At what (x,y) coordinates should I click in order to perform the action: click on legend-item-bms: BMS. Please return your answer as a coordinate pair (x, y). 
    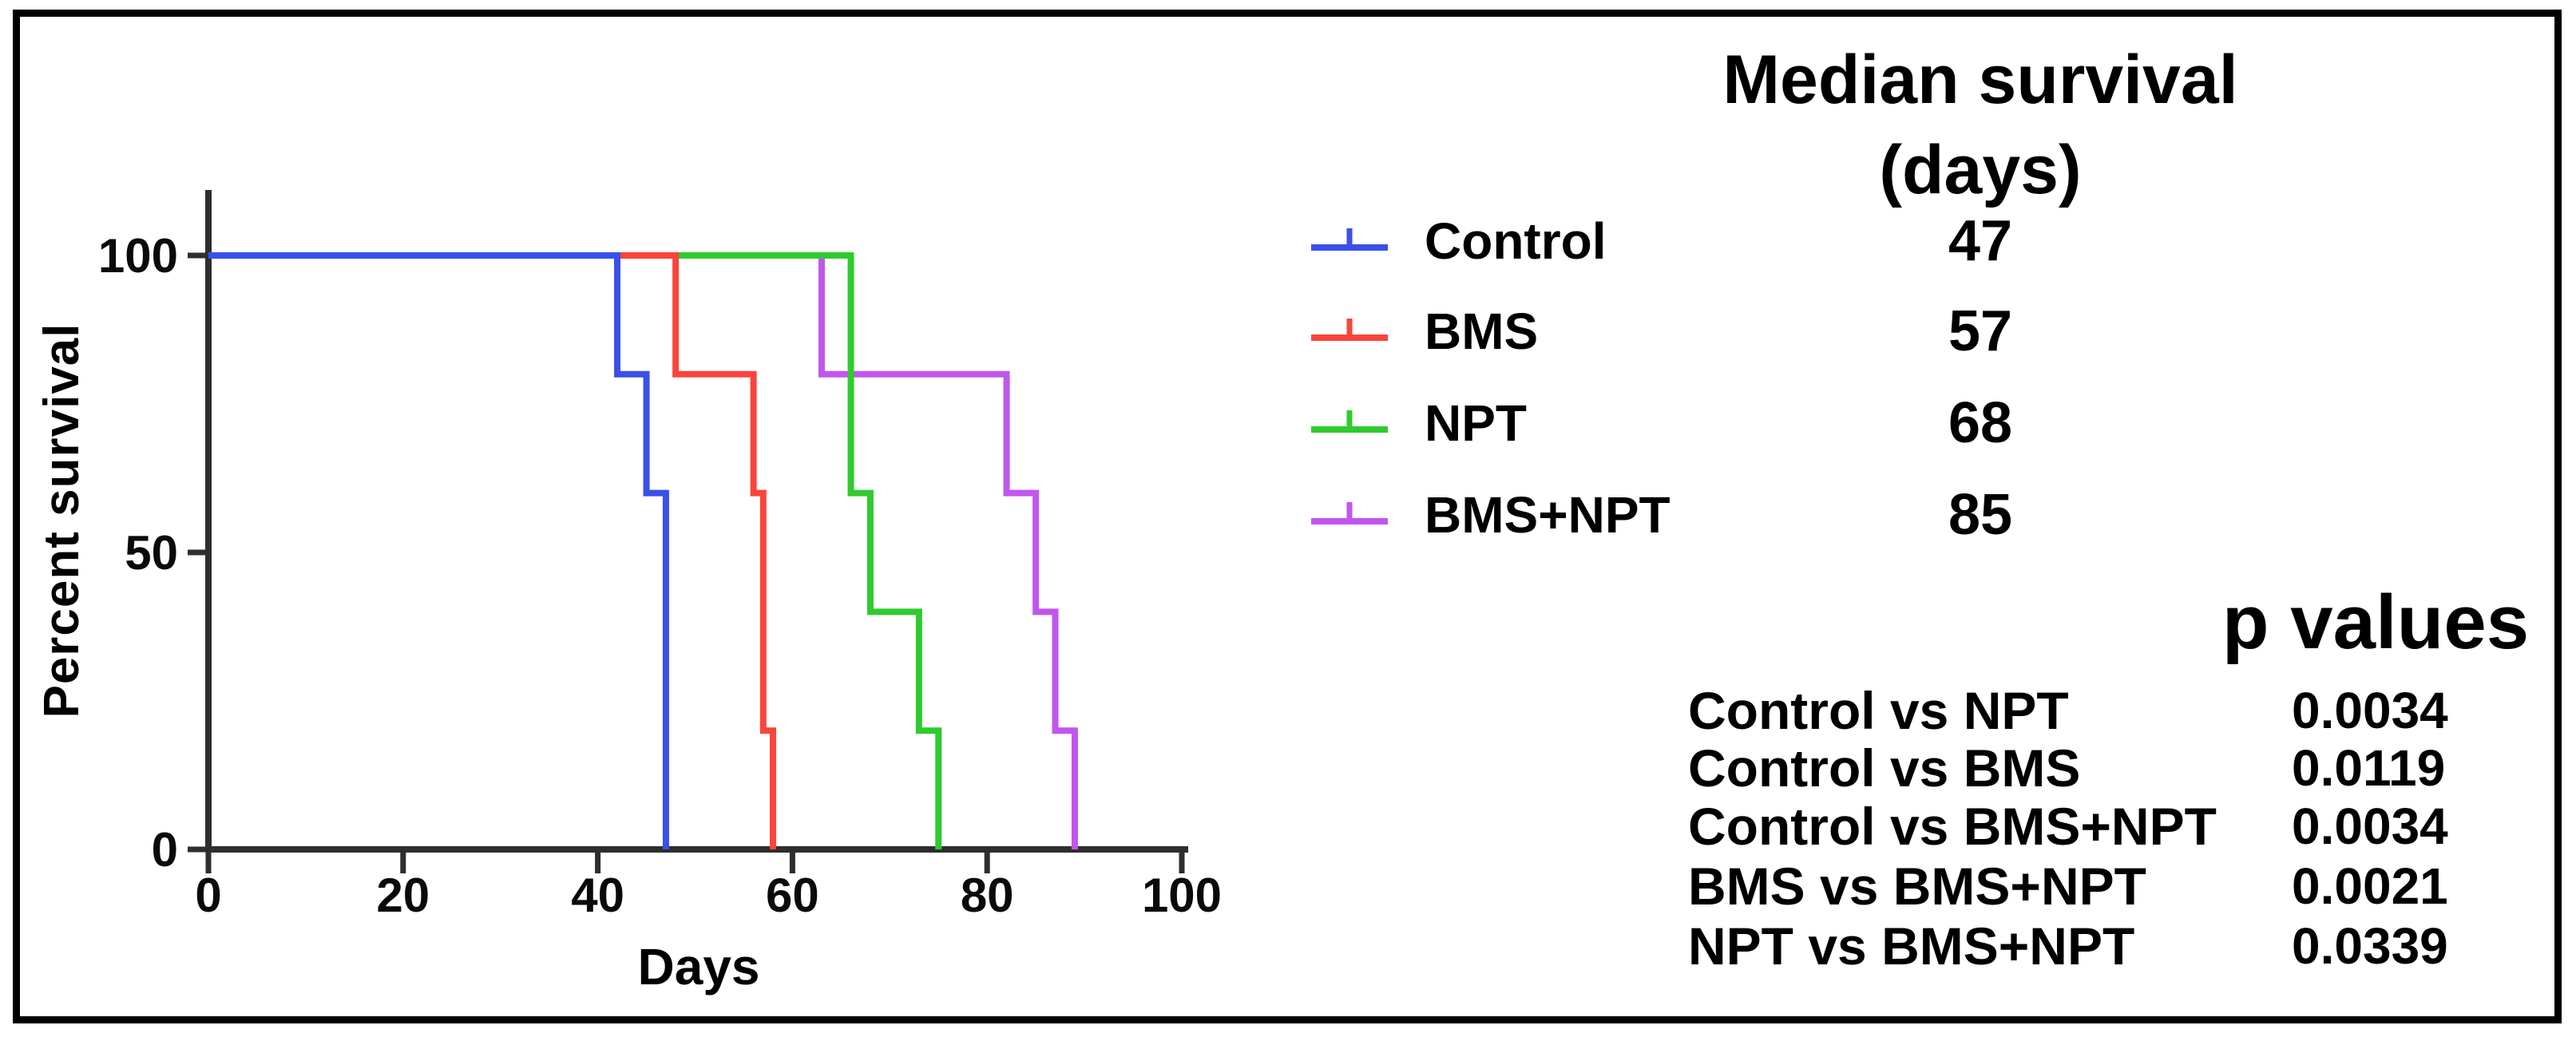
    Looking at the image, I should click on (1424, 331).